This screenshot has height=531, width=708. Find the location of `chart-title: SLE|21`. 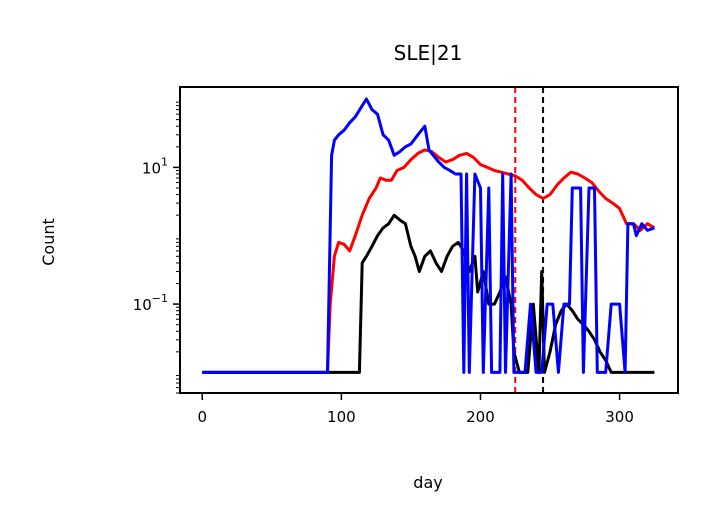

chart-title: SLE|21 is located at coordinates (428, 53).